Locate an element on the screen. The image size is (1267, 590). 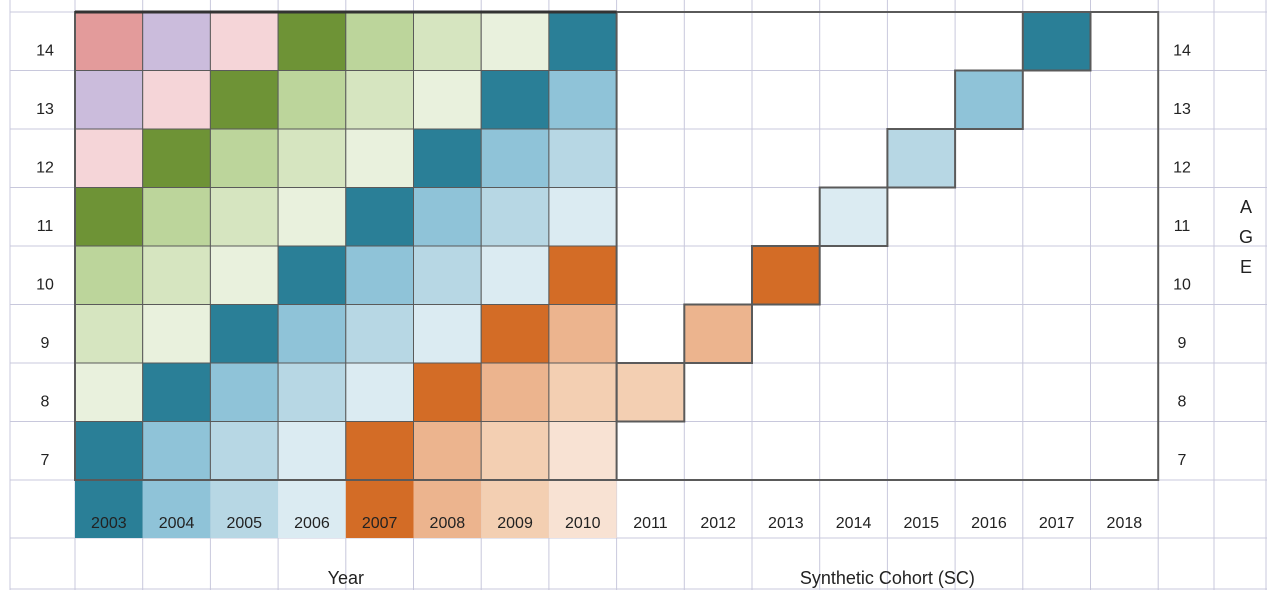
year-label: 2007 is located at coordinates (380, 523).